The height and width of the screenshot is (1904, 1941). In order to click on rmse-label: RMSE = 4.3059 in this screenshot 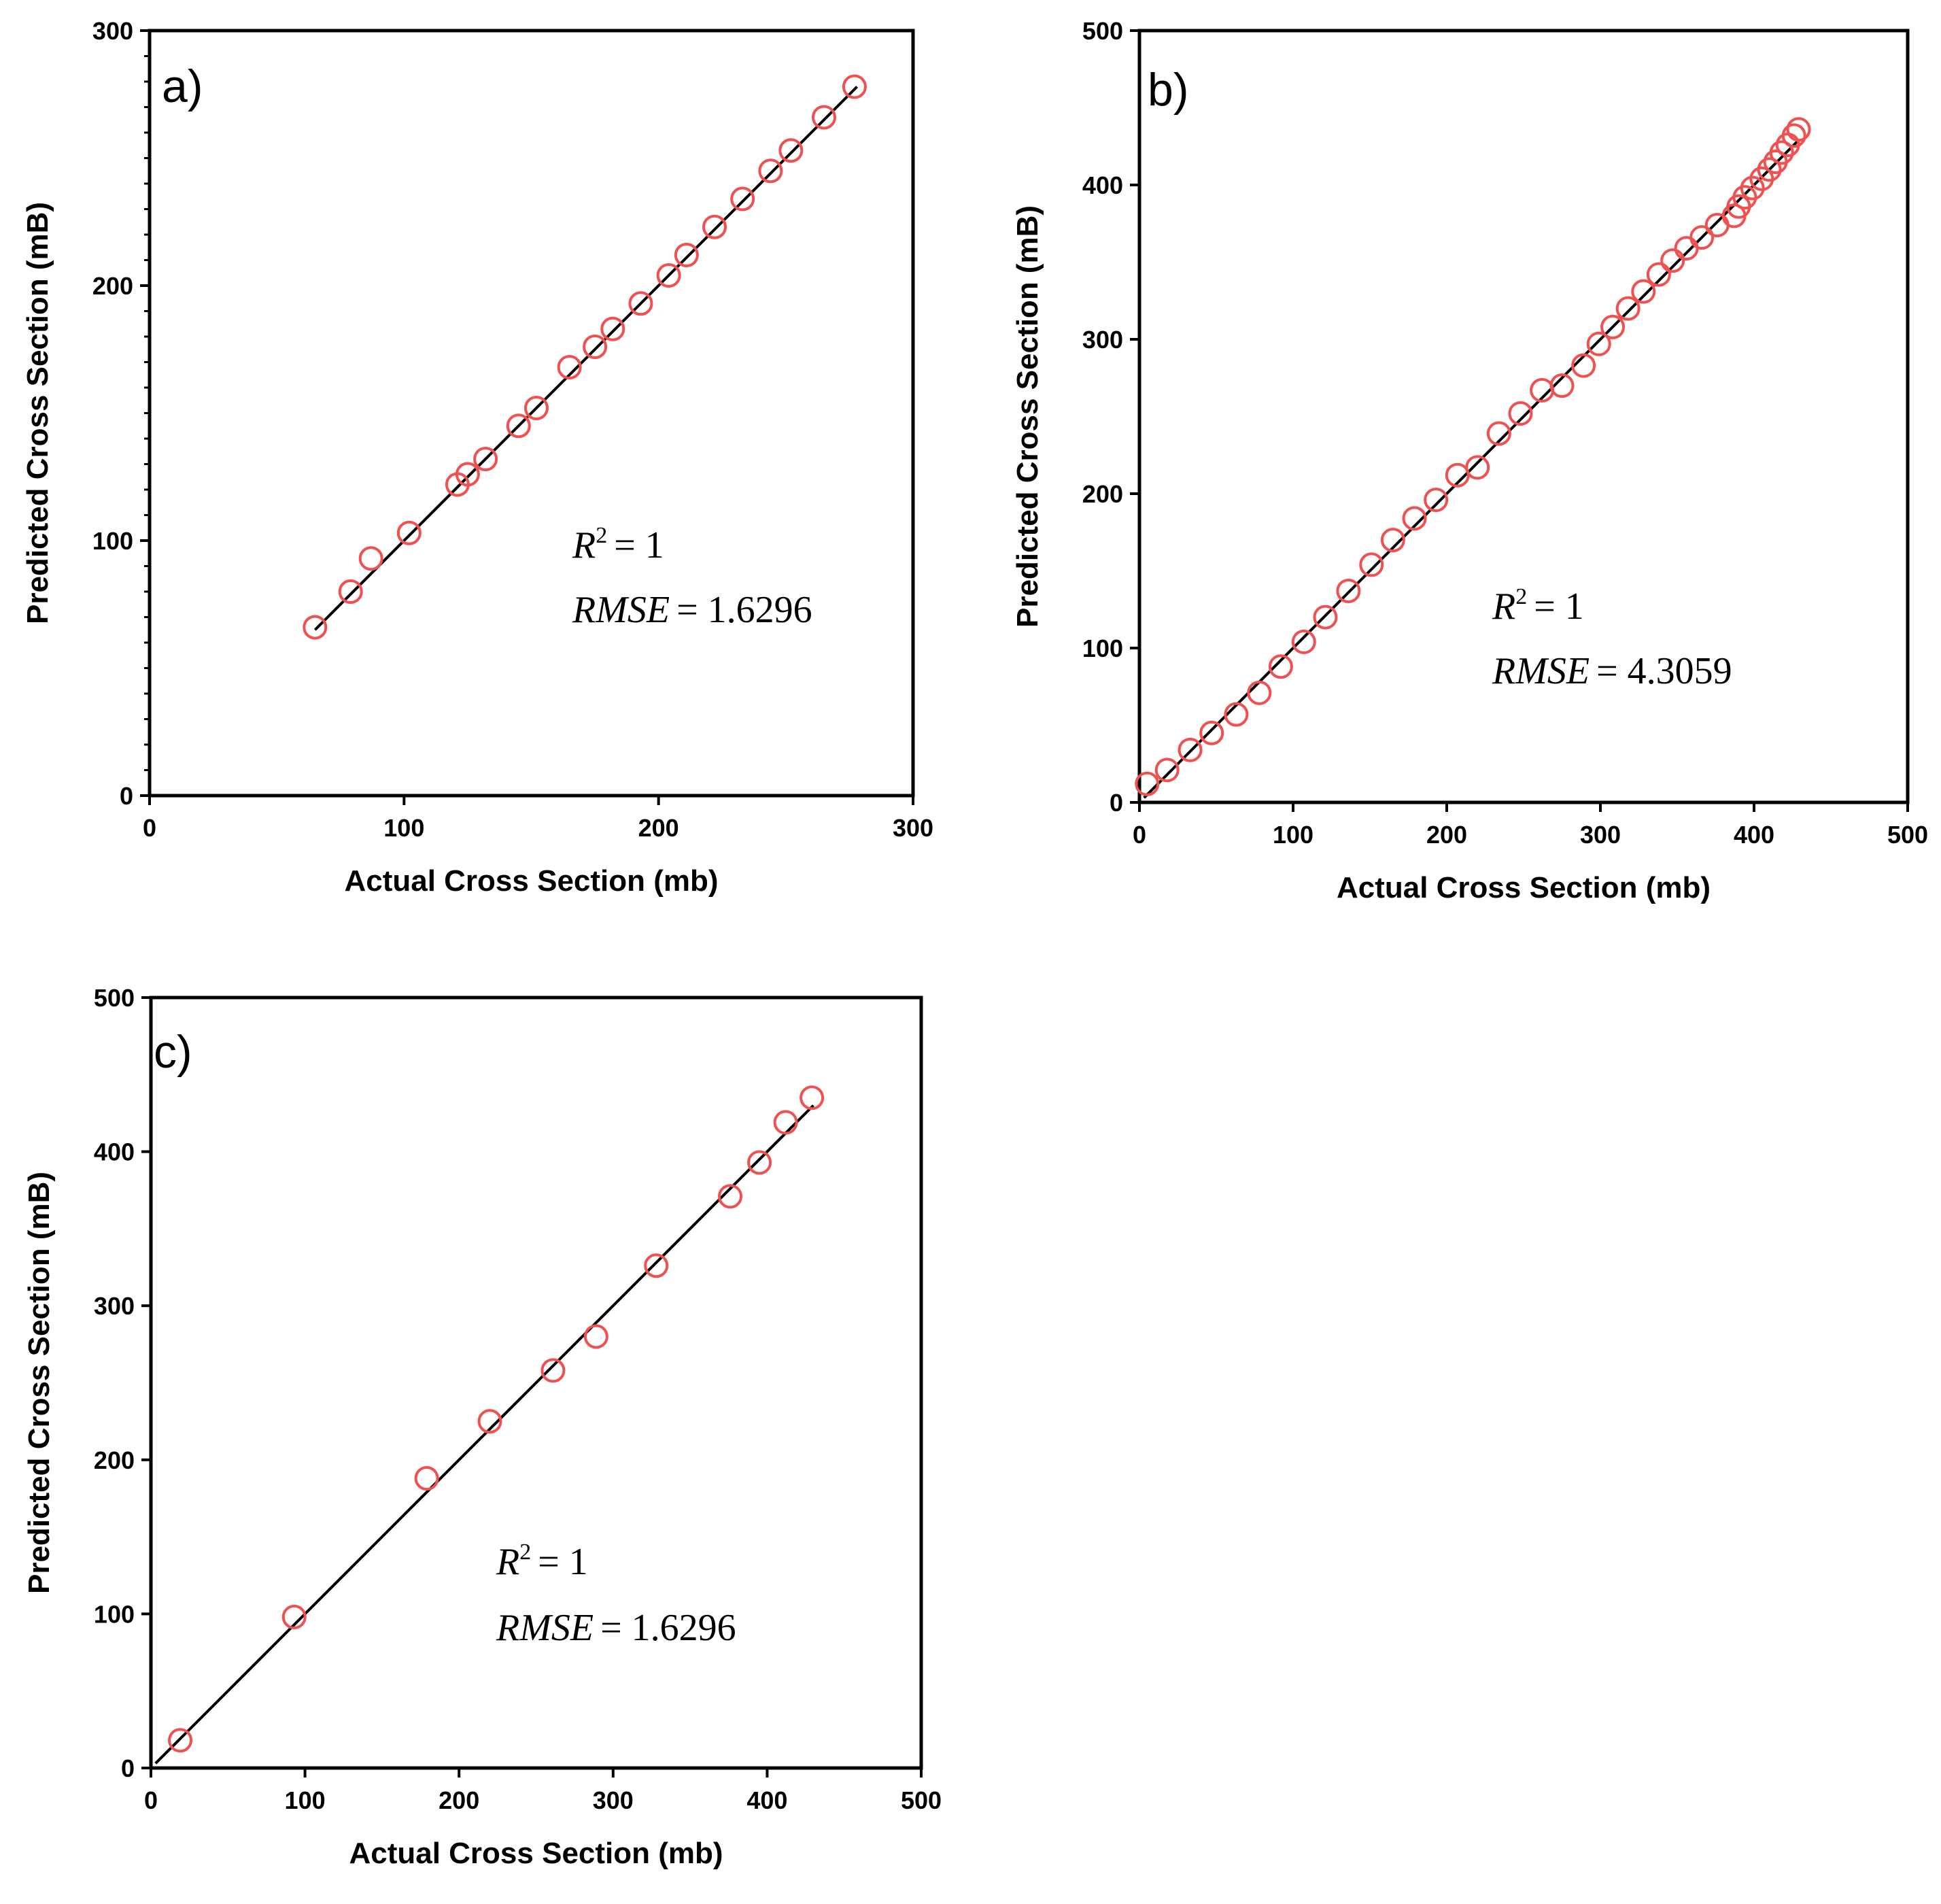, I will do `click(1612, 671)`.